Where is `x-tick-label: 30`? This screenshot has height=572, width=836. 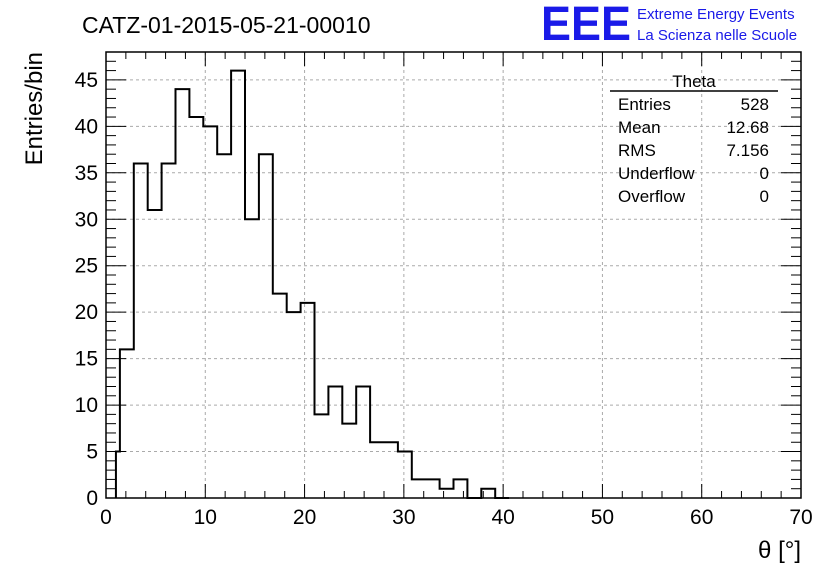
x-tick-label: 30 is located at coordinates (403, 517).